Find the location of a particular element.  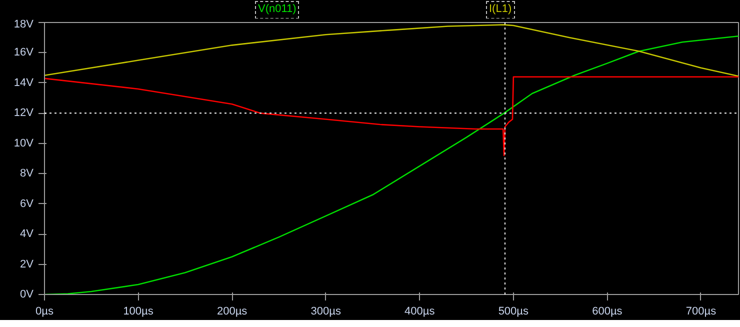

y-tick-label: 16V is located at coordinates (24, 52).